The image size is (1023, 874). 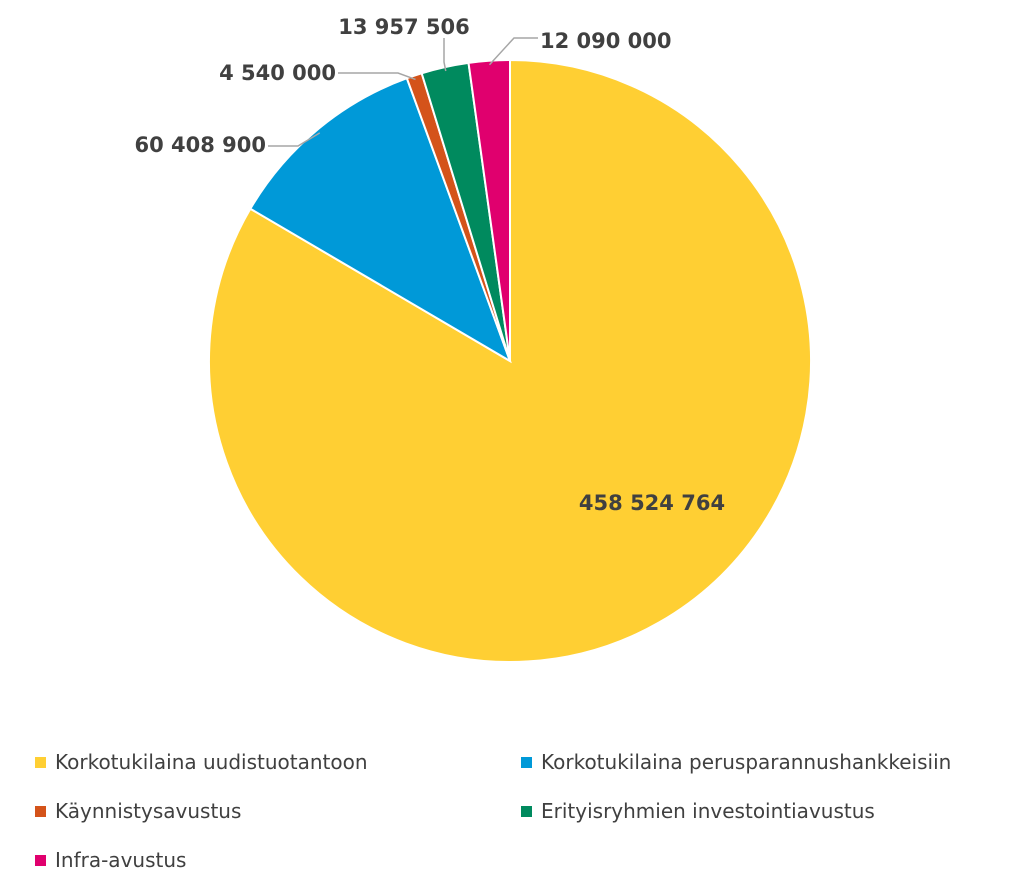 What do you see at coordinates (403, 92) in the screenshot?
I see `leader-lines` at bounding box center [403, 92].